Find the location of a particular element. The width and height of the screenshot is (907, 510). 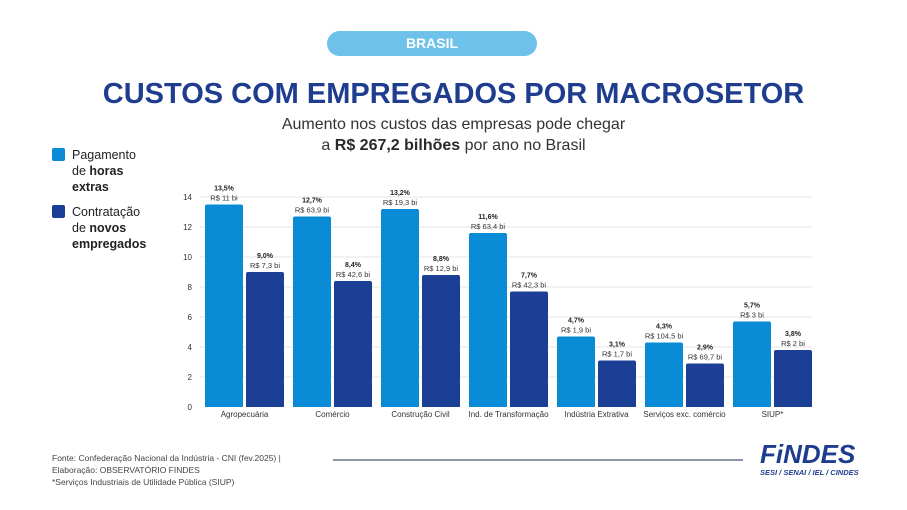

legend-swatch-horas-extras is located at coordinates (58, 154).